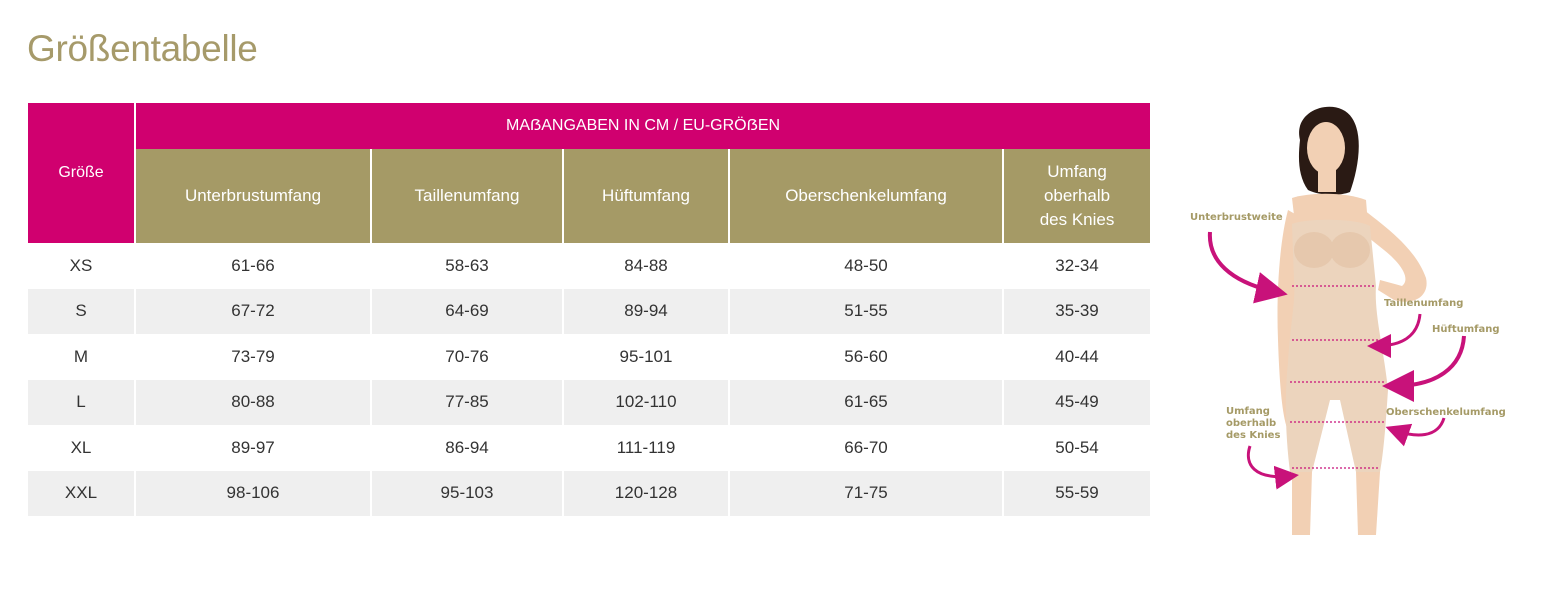 This screenshot has width=1547, height=592. Describe the element at coordinates (466, 311) in the screenshot. I see `table-cell: 64-69` at that location.